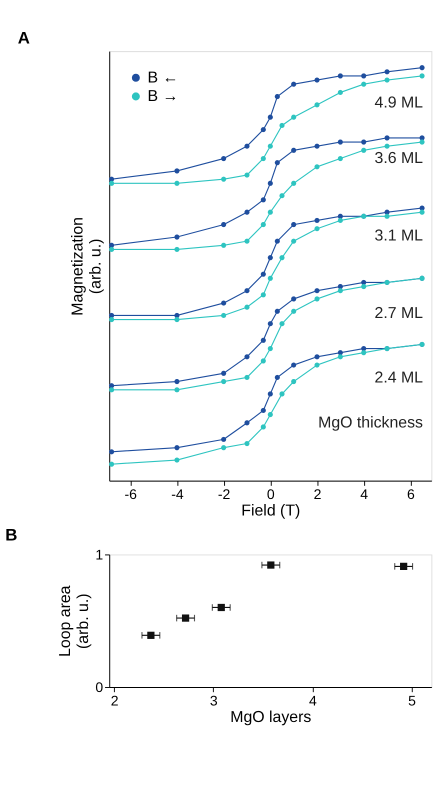 The image size is (437, 796). What do you see at coordinates (271, 717) in the screenshot?
I see `x-axis-title: MgO layers` at bounding box center [271, 717].